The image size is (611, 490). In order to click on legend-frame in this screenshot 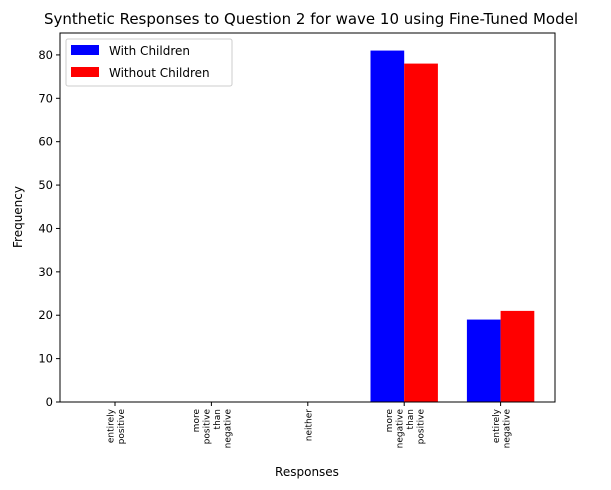, I will do `click(149, 62)`.